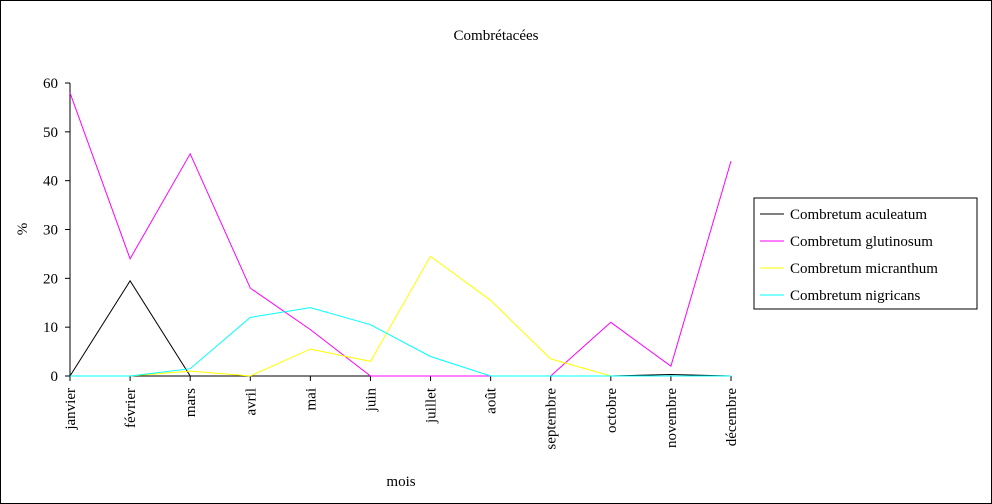  Describe the element at coordinates (861, 242) in the screenshot. I see `legend-label: Combretum glutinosum` at that location.